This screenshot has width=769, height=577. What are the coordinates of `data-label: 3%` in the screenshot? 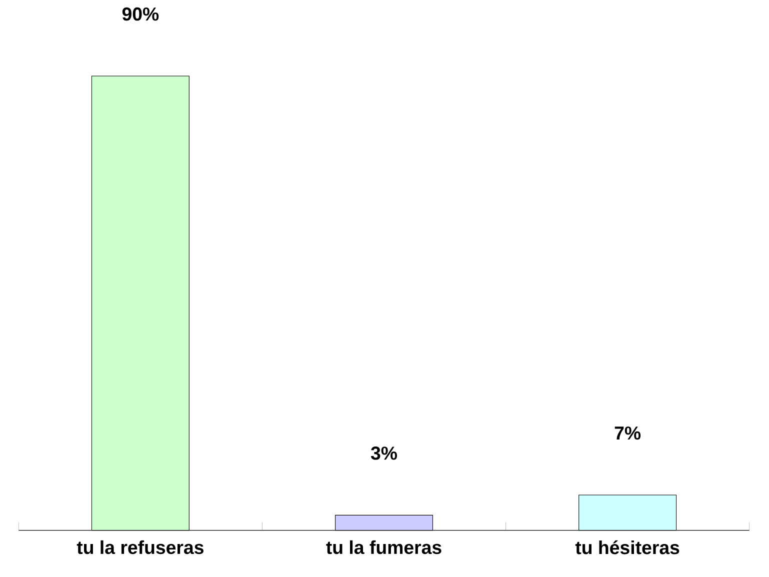 It's located at (383, 453).